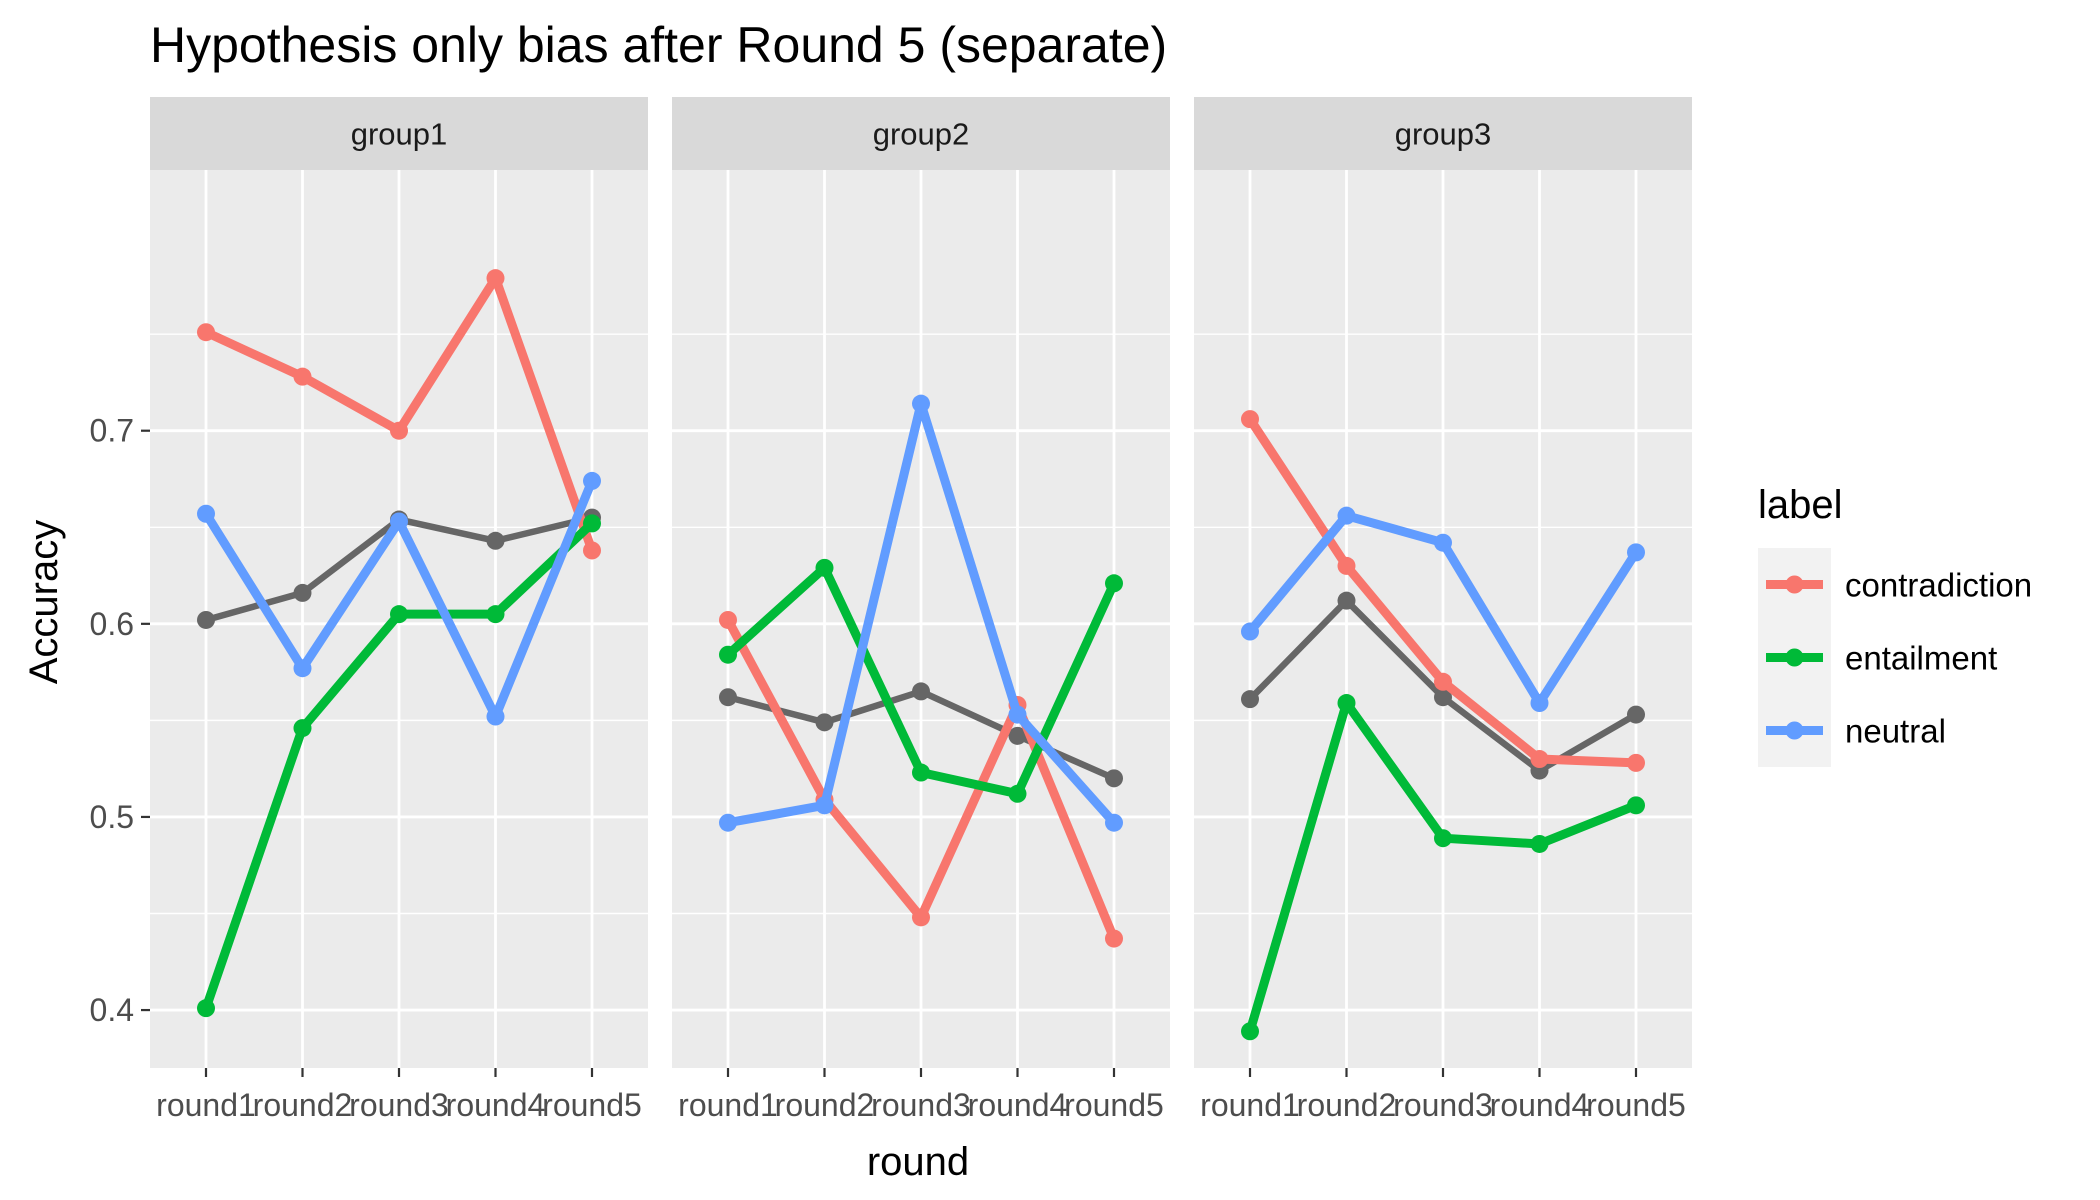 The width and height of the screenshot is (2100, 1200). I want to click on facet-strip-label: group3, so click(1443, 134).